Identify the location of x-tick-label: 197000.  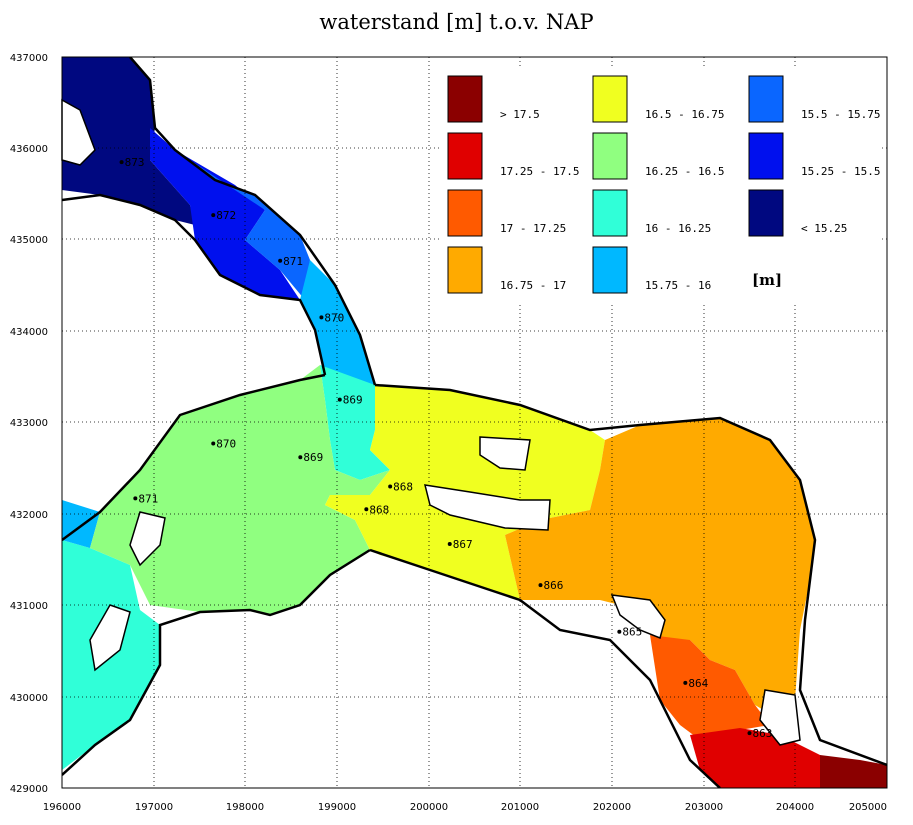
(154, 807).